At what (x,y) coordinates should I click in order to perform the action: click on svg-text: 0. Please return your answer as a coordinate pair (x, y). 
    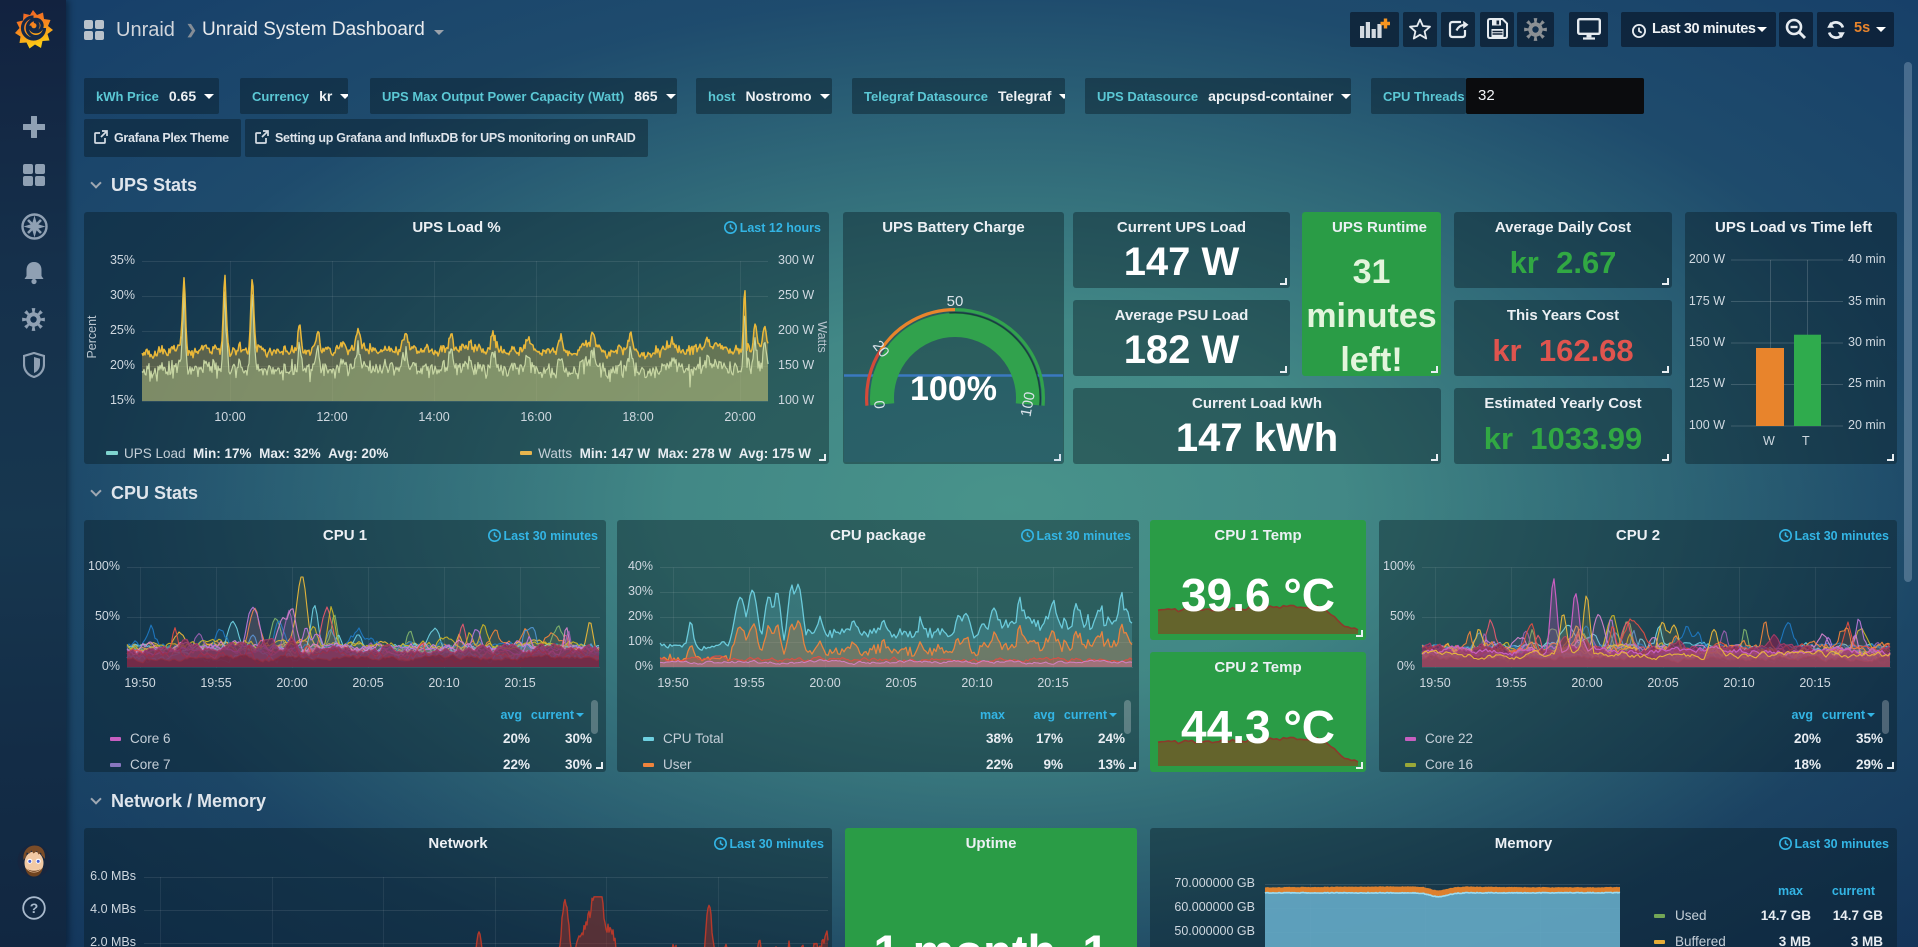
    Looking at the image, I should click on (879, 405).